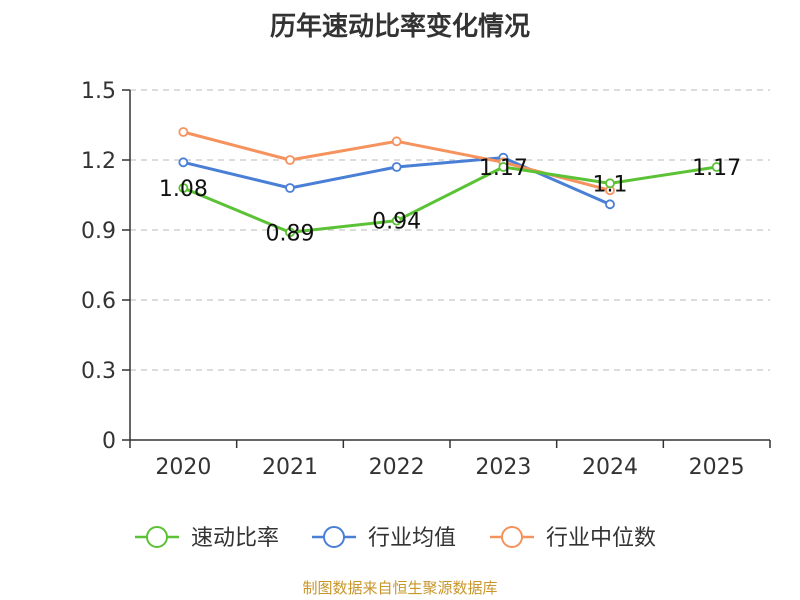 The image size is (800, 600). What do you see at coordinates (450, 460) in the screenshot?
I see `x-ticks: 2020 2021 2022 2023 2024 2025` at bounding box center [450, 460].